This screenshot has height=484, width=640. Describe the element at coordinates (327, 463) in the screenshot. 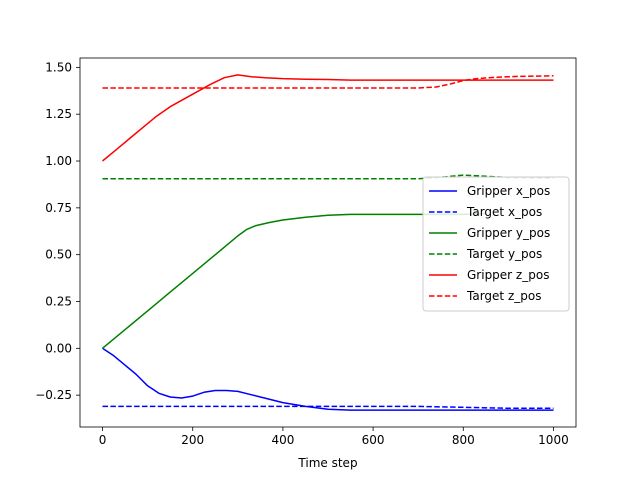

I see `x-axis-label: Time step` at that location.